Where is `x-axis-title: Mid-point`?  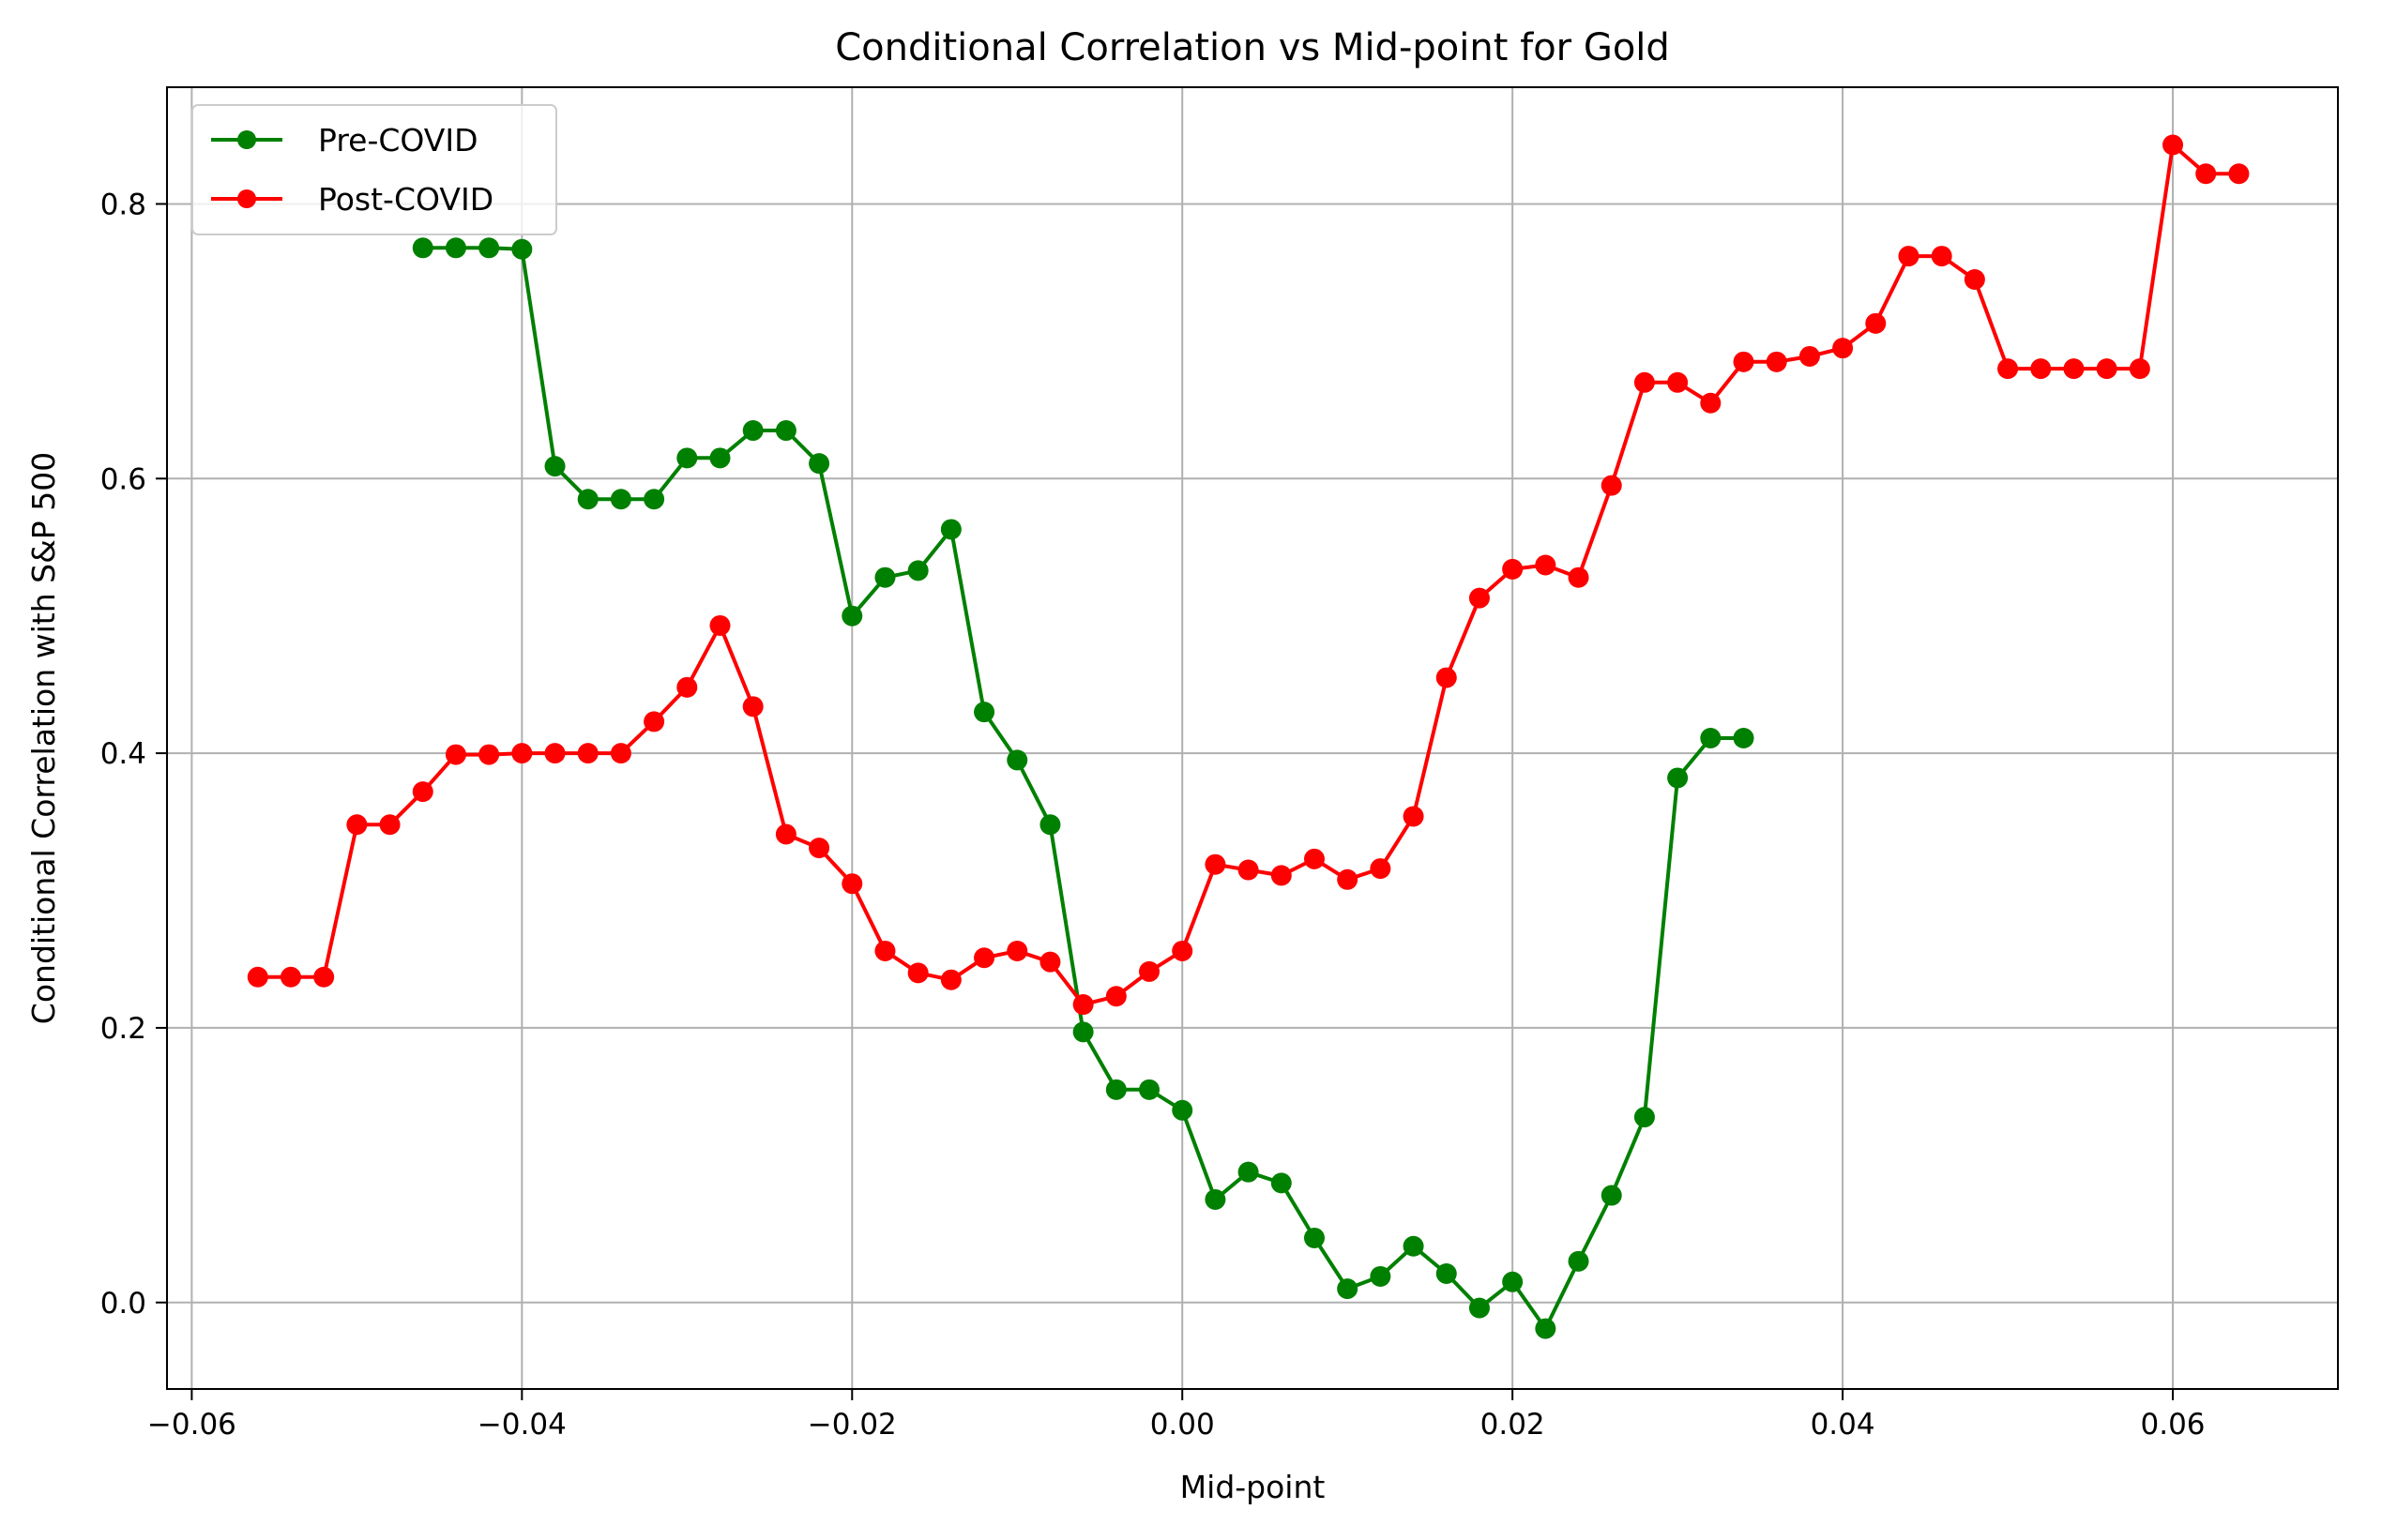
x-axis-title: Mid-point is located at coordinates (1253, 1487).